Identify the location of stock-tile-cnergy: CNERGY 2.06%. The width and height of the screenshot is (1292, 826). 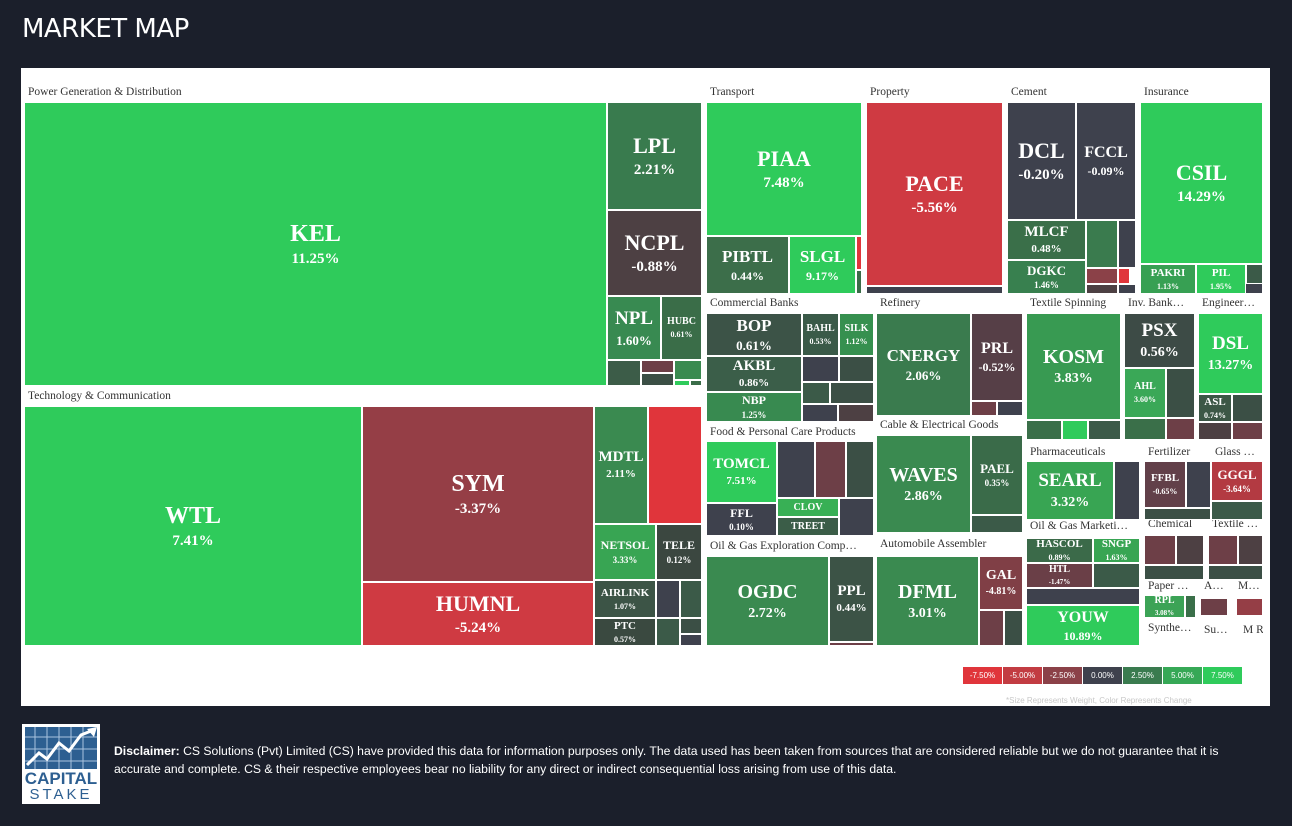
(923, 364).